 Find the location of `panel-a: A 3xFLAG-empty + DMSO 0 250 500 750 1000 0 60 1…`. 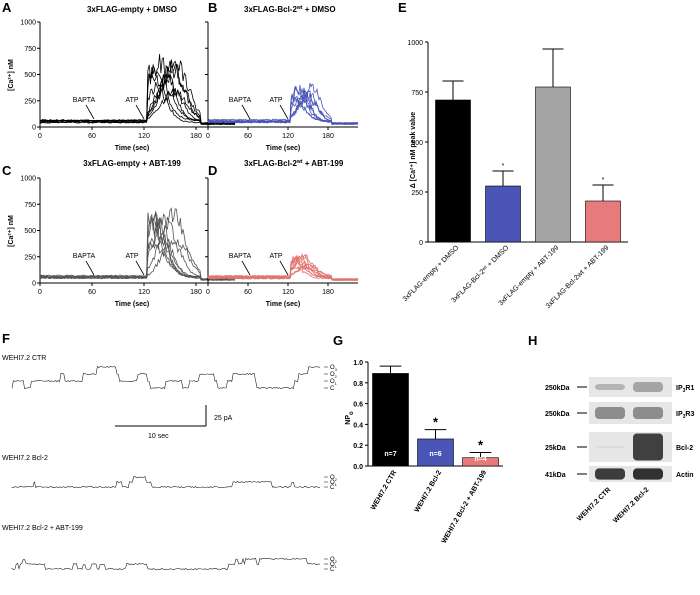

panel-a: A 3xFLAG-empty + DMSO 0 250 500 750 1000 0 60 1… is located at coordinates (119, 76).